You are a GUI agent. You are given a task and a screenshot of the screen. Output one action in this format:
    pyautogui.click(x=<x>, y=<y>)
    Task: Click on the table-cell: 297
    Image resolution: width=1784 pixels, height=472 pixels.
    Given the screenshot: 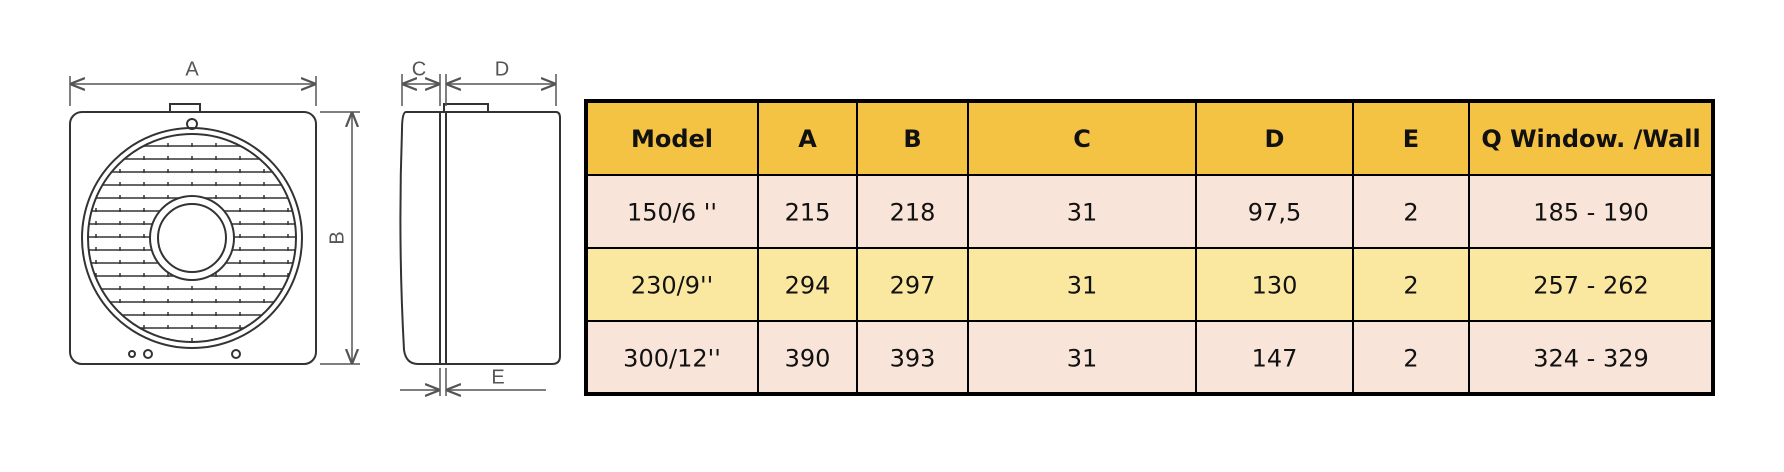 What is the action you would take?
    pyautogui.click(x=913, y=286)
    